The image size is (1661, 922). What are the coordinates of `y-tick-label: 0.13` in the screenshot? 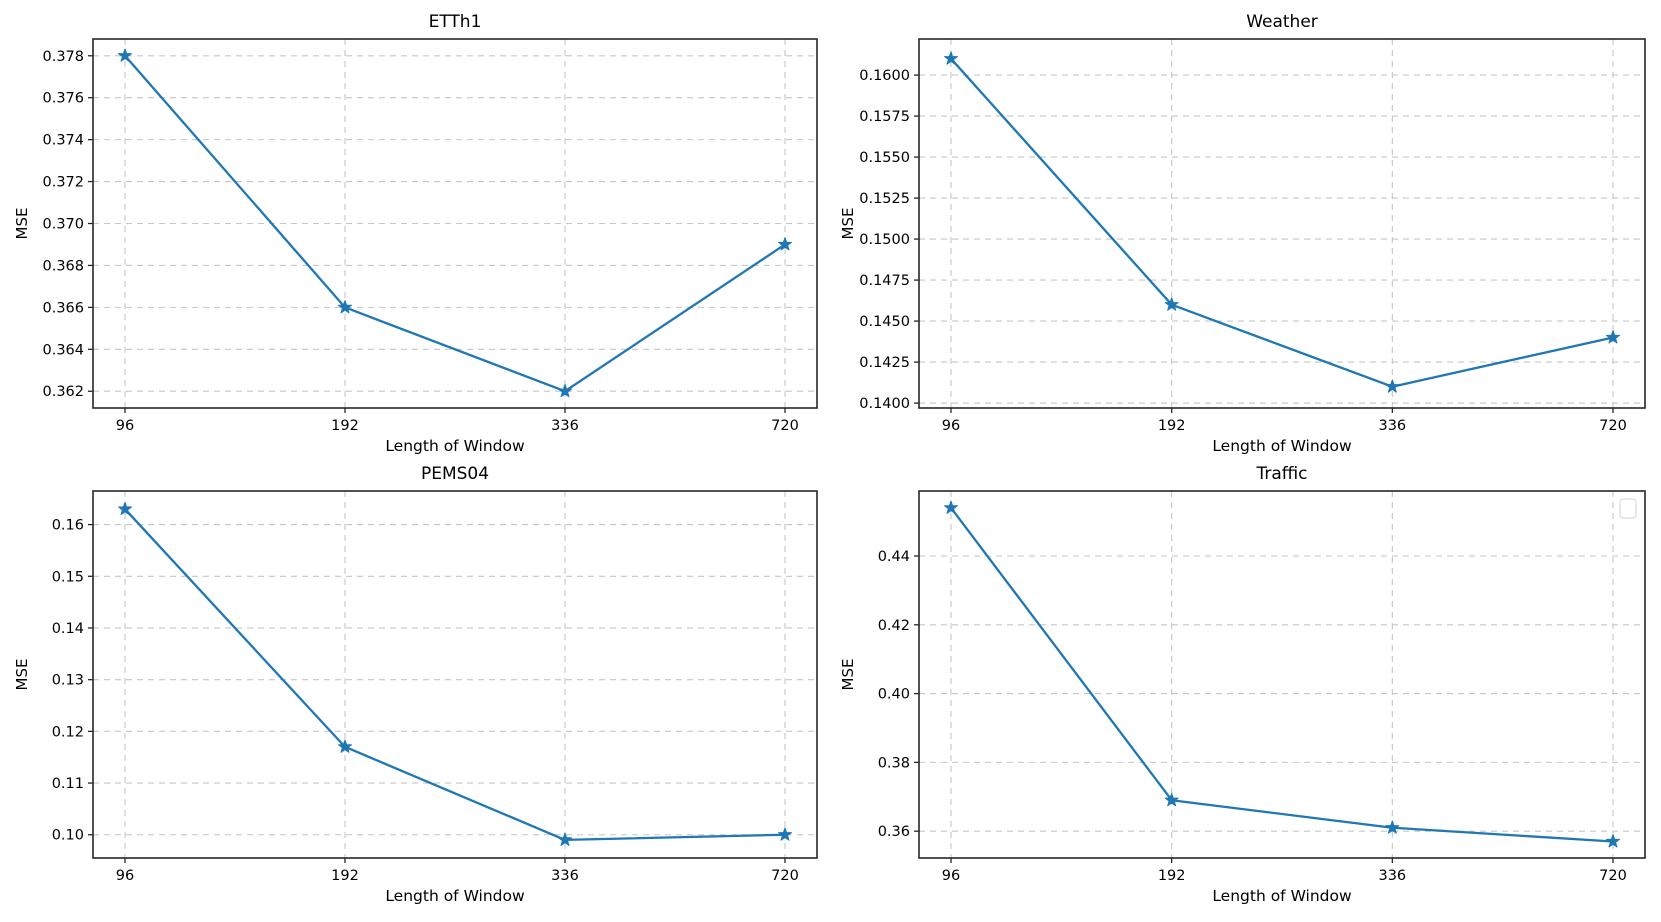 It's located at (68, 681).